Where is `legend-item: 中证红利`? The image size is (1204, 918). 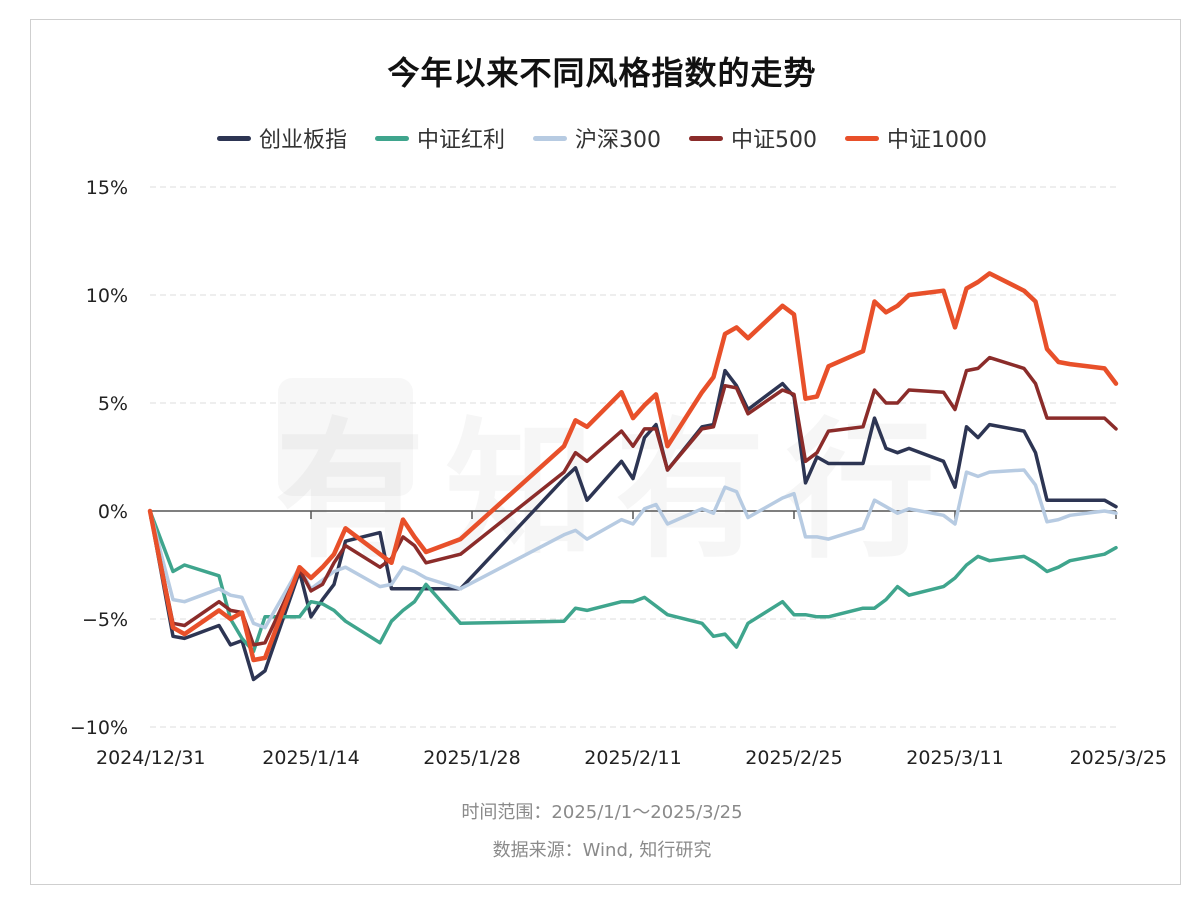
legend-item: 中证红利 is located at coordinates (440, 138).